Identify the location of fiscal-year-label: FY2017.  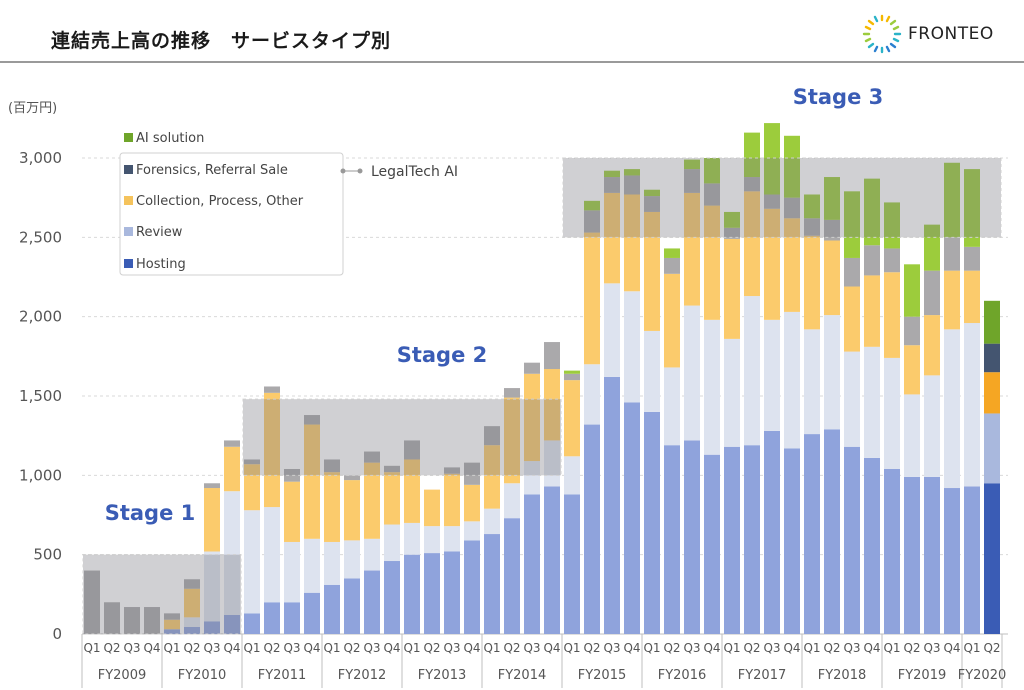
(762, 675).